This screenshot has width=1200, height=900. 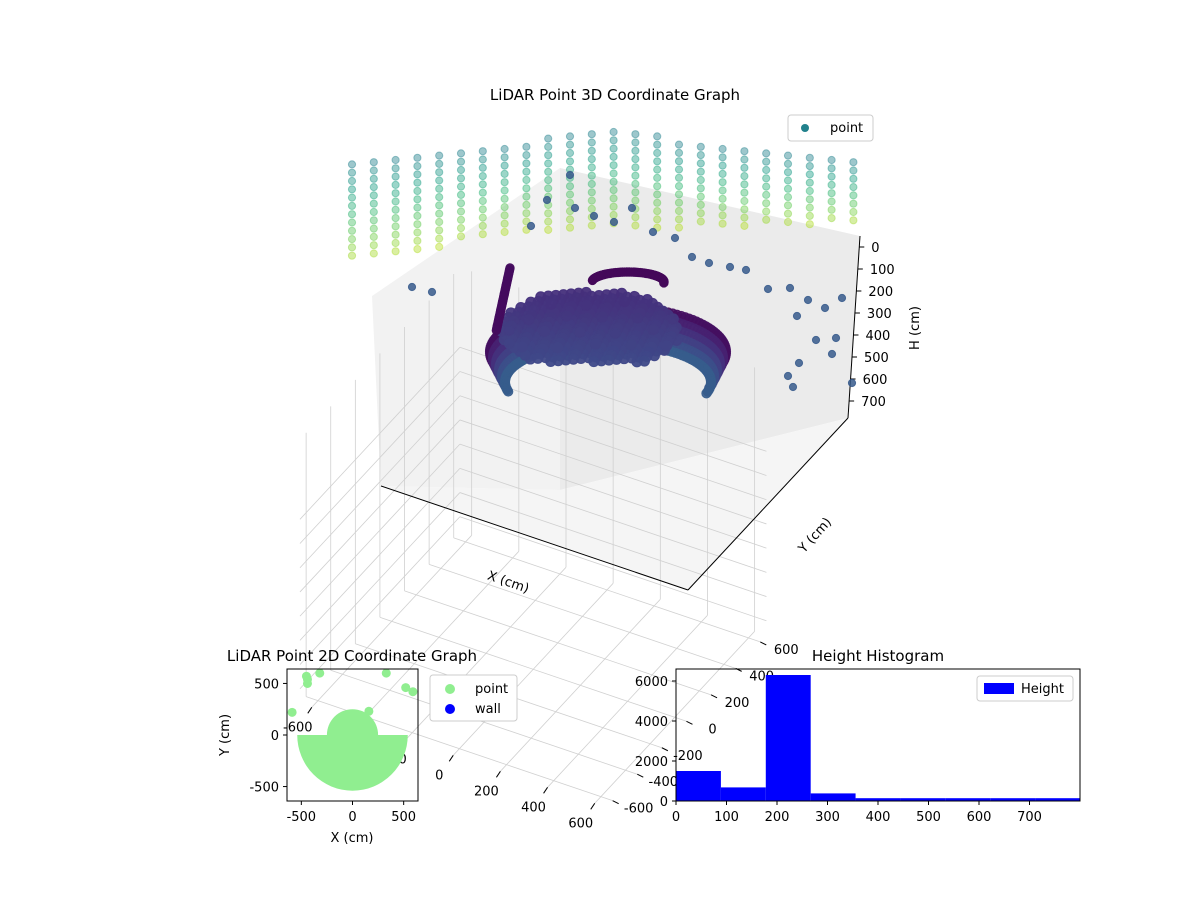 I want to click on scatter-2d-cap, so click(x=352, y=722).